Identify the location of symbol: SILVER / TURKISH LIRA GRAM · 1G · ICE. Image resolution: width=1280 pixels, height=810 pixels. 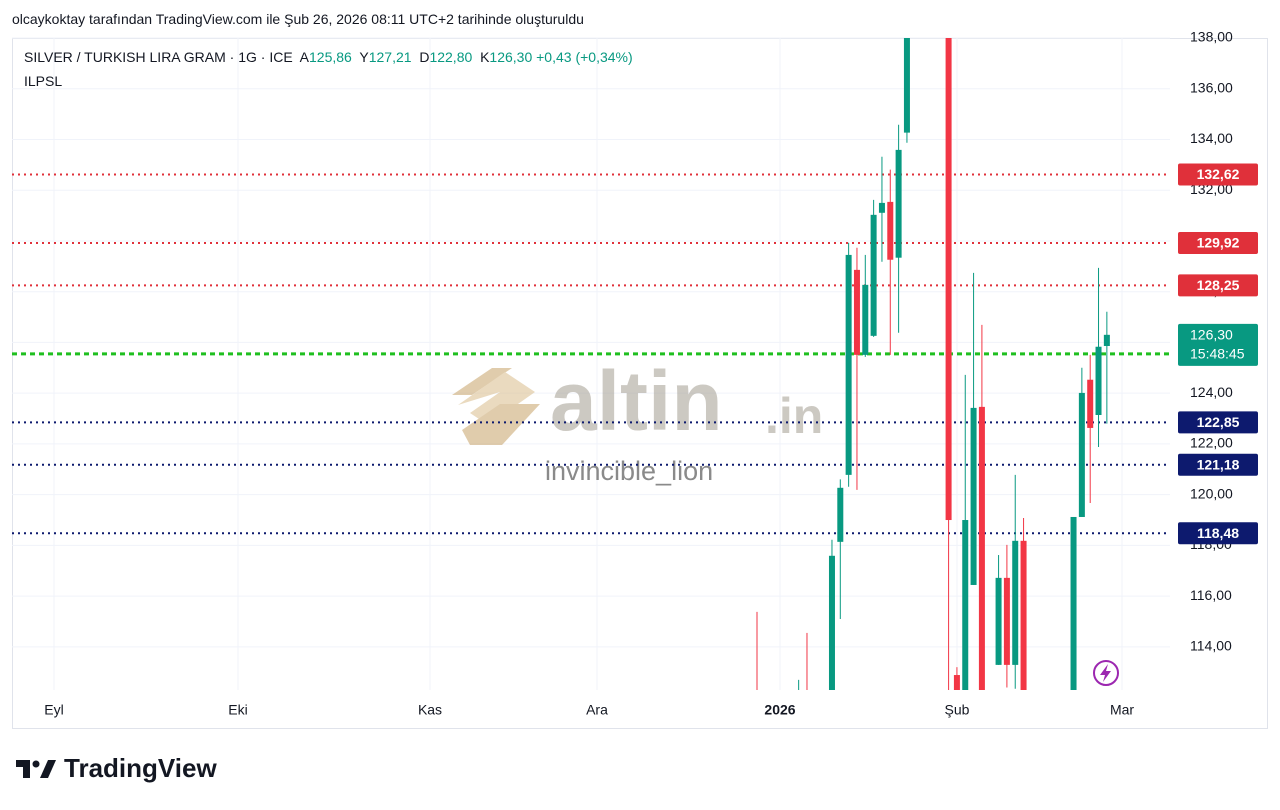
(158, 57).